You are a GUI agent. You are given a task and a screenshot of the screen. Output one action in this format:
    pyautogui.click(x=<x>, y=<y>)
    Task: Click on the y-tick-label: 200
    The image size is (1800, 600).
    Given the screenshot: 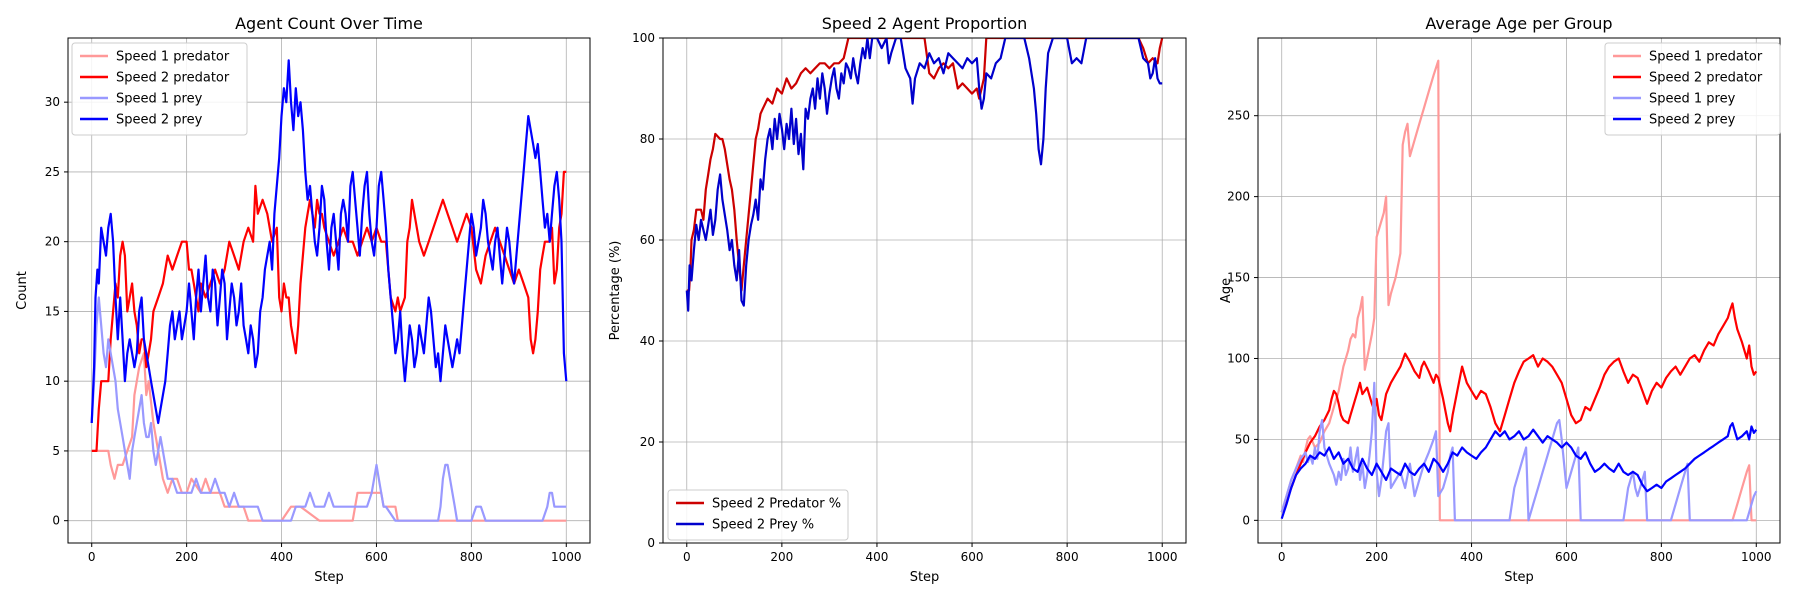 What is the action you would take?
    pyautogui.click(x=1238, y=197)
    